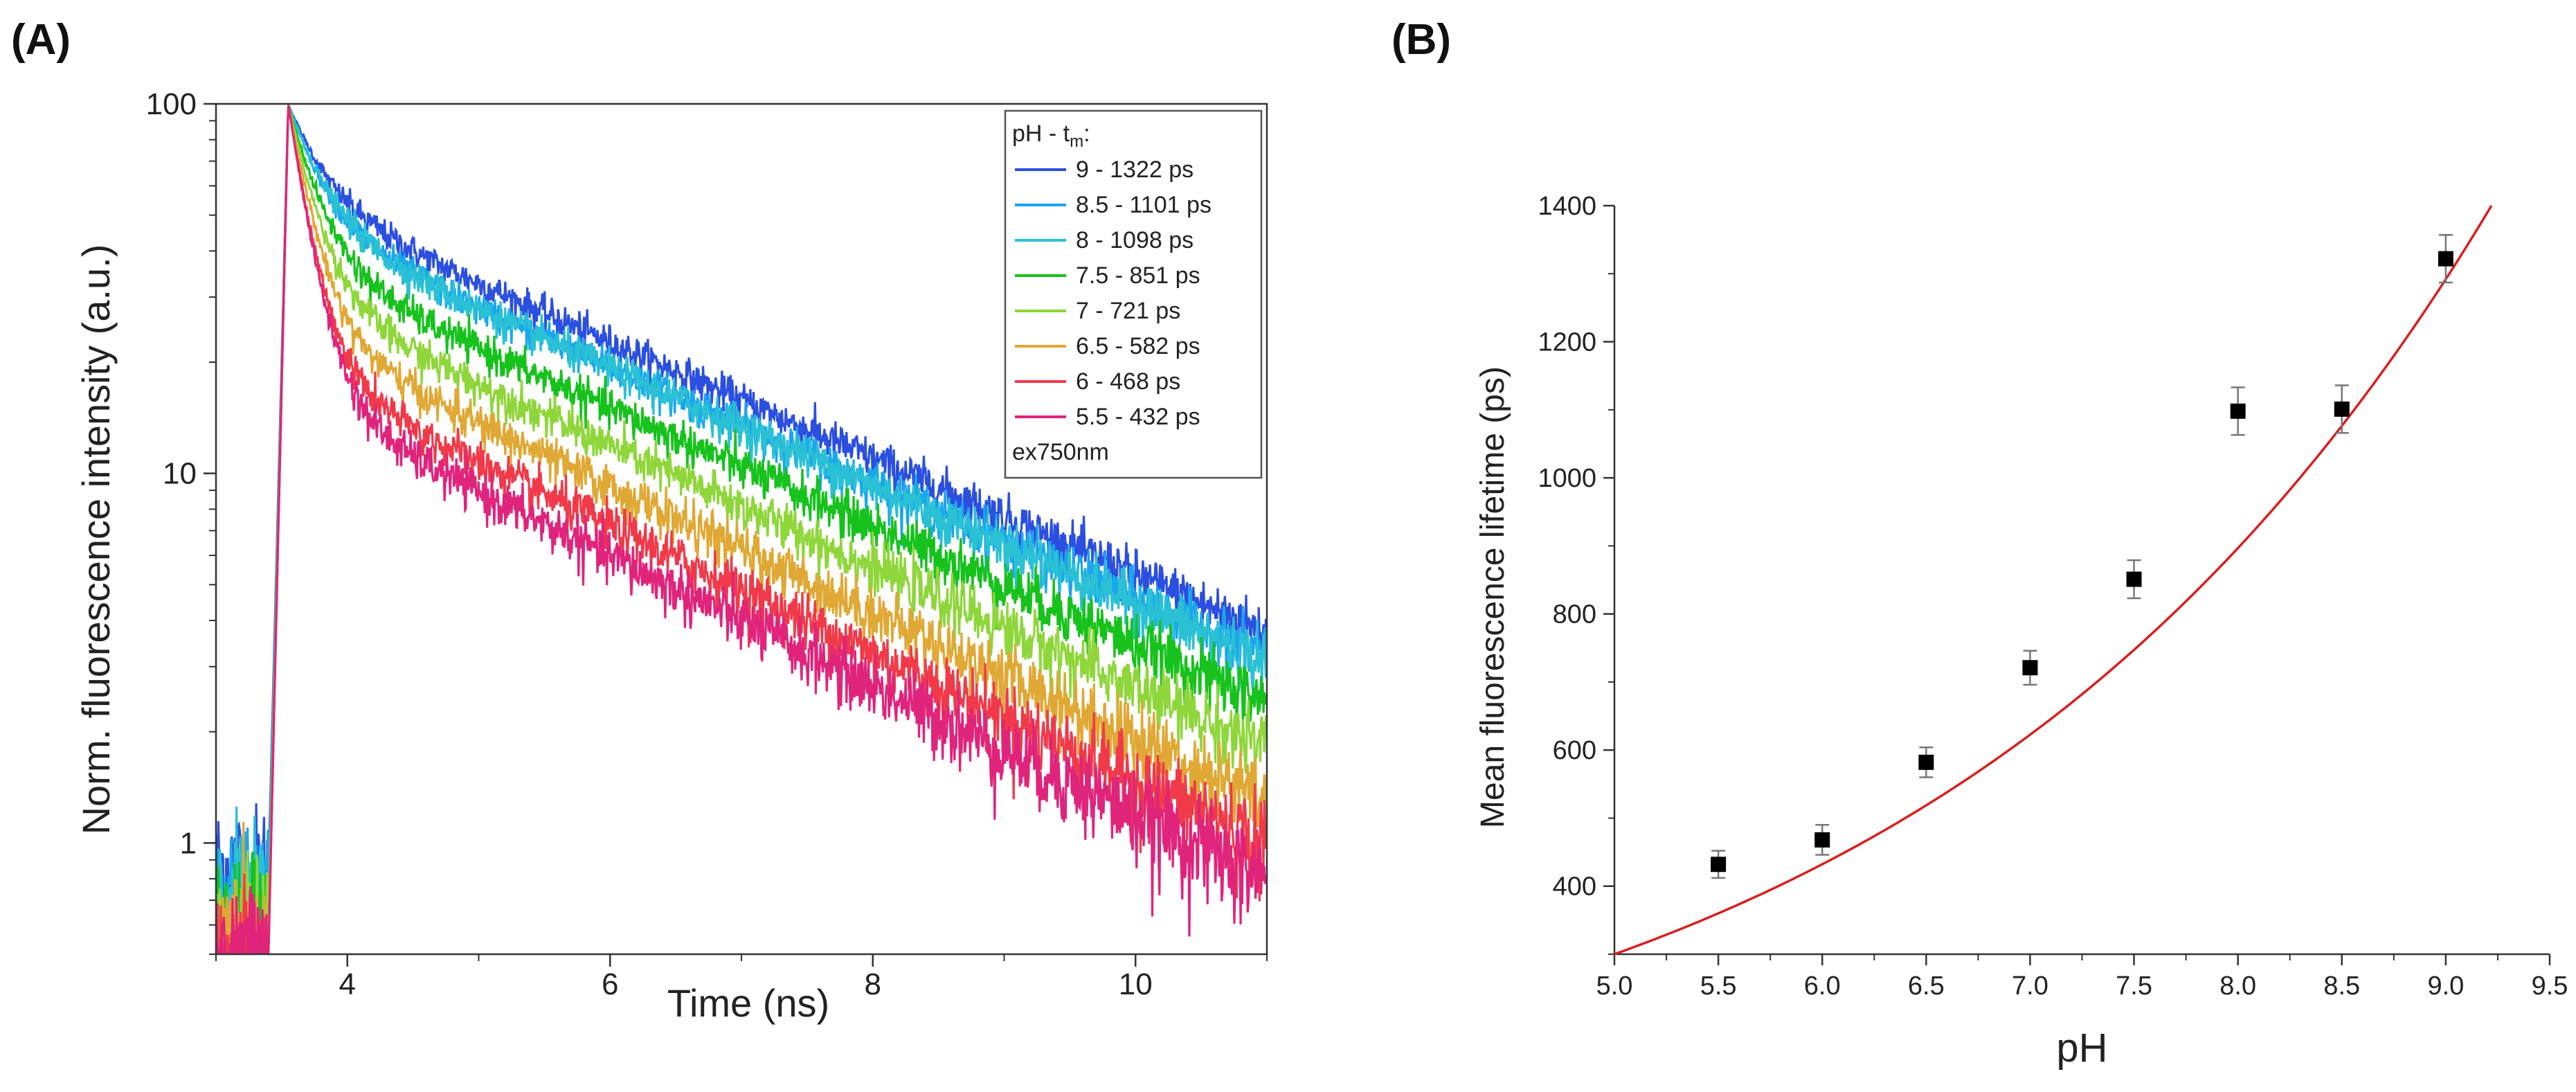  I want to click on y-tick-label-a: 100, so click(171, 104).